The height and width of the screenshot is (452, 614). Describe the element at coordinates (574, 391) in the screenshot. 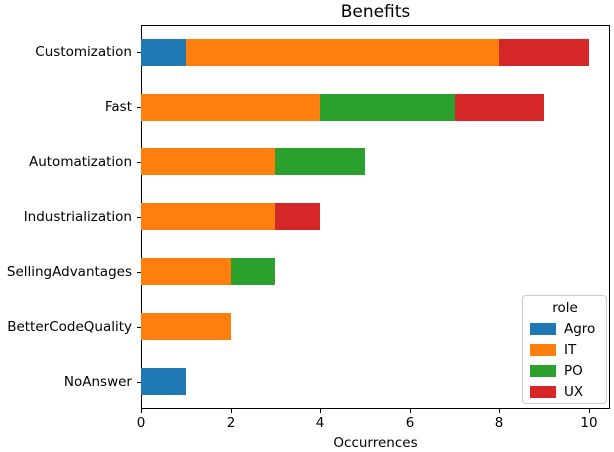

I see `legend-entry-label: UX` at that location.